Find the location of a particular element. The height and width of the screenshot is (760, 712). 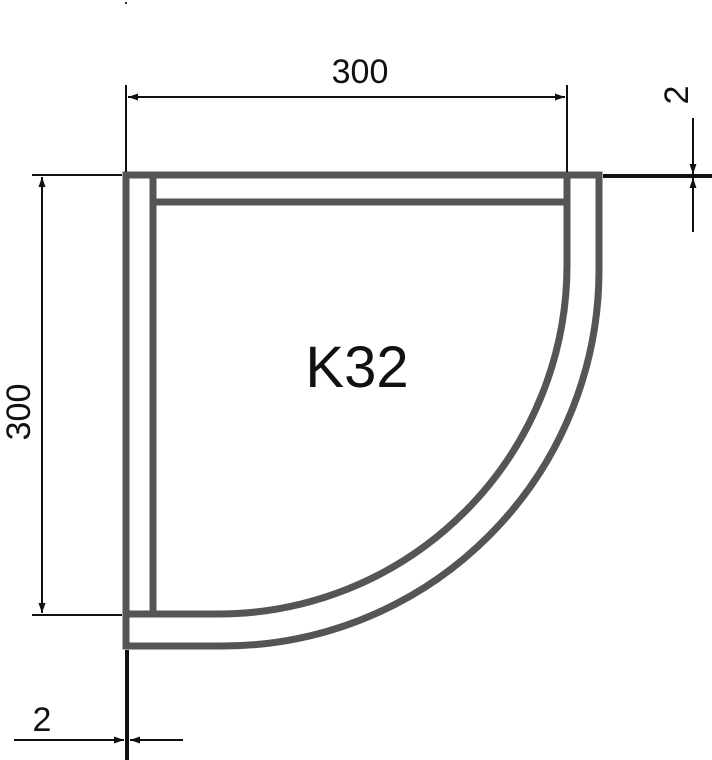

dimension-width-label: 300 is located at coordinates (360, 72).